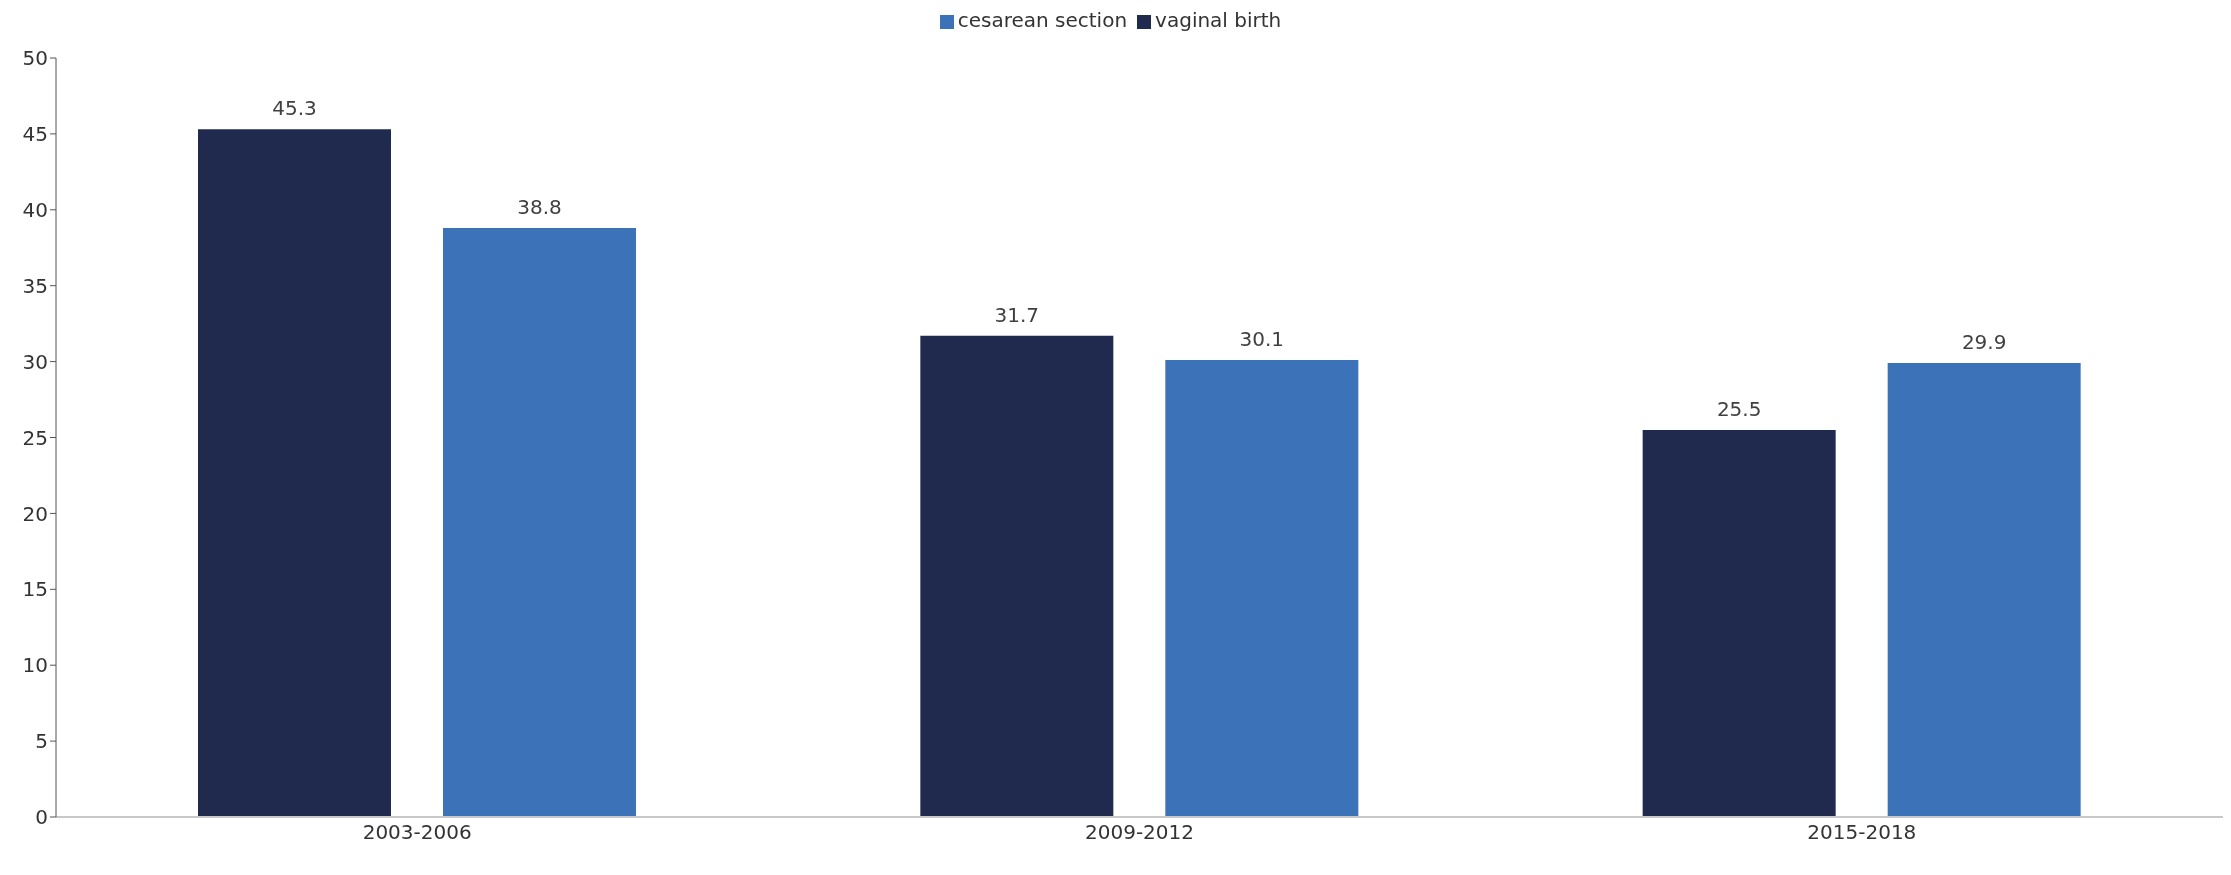 This screenshot has height=875, width=2231. What do you see at coordinates (1984, 342) in the screenshot?
I see `data-label: 29.9` at bounding box center [1984, 342].